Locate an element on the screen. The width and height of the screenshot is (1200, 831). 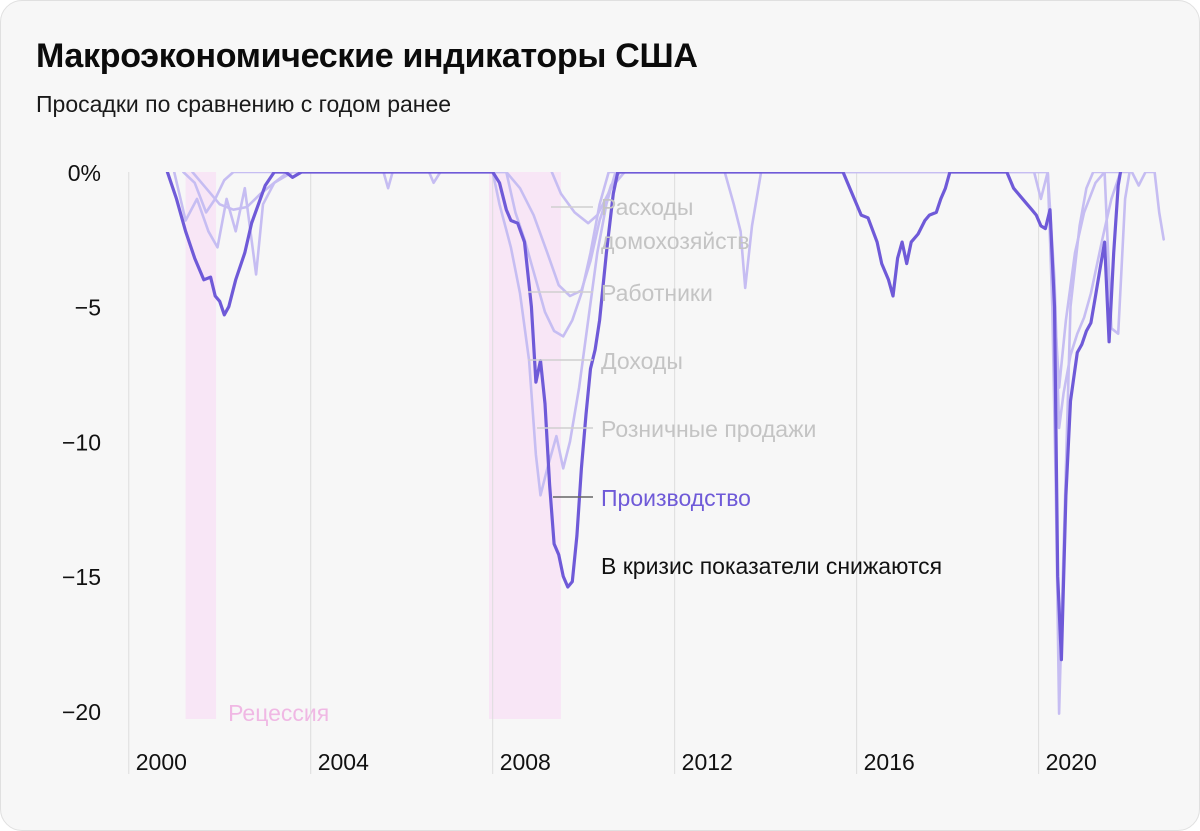
series-label-Розничные продажи: Розничные продажи is located at coordinates (708, 429).